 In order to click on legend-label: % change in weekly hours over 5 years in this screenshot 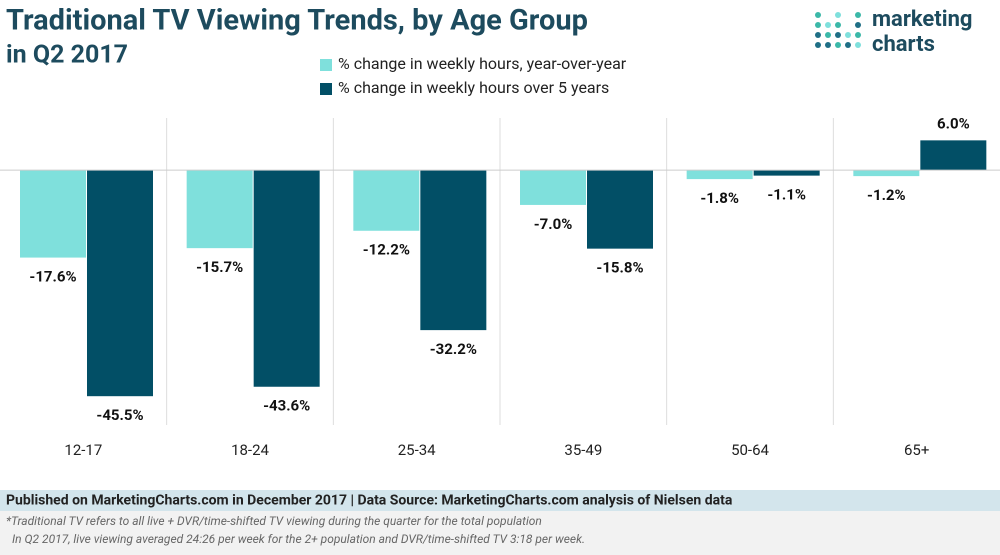, I will do `click(473, 87)`.